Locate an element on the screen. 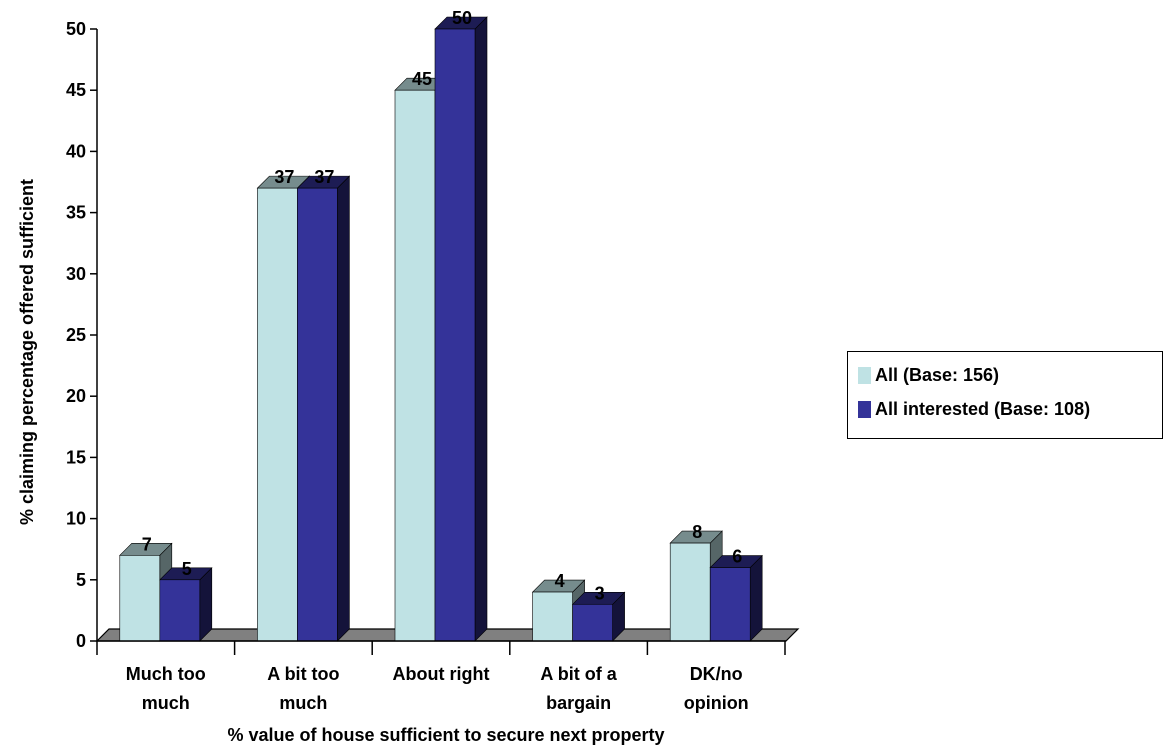  x-tick-label: Much too is located at coordinates (166, 674).